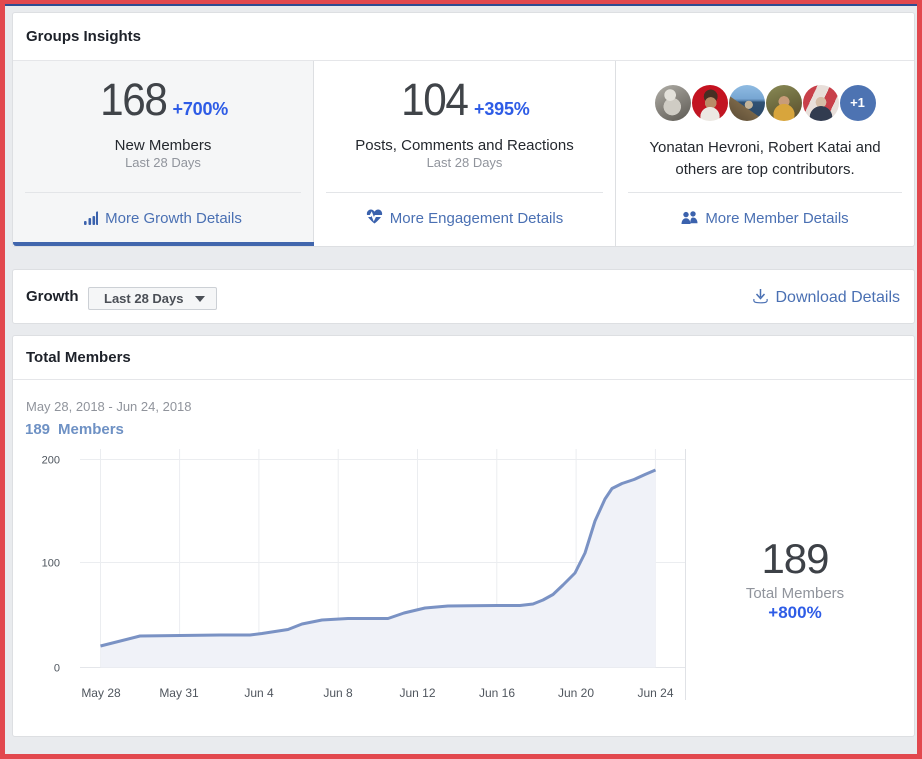 This screenshot has height=759, width=922. I want to click on svg-text: 200, so click(51, 461).